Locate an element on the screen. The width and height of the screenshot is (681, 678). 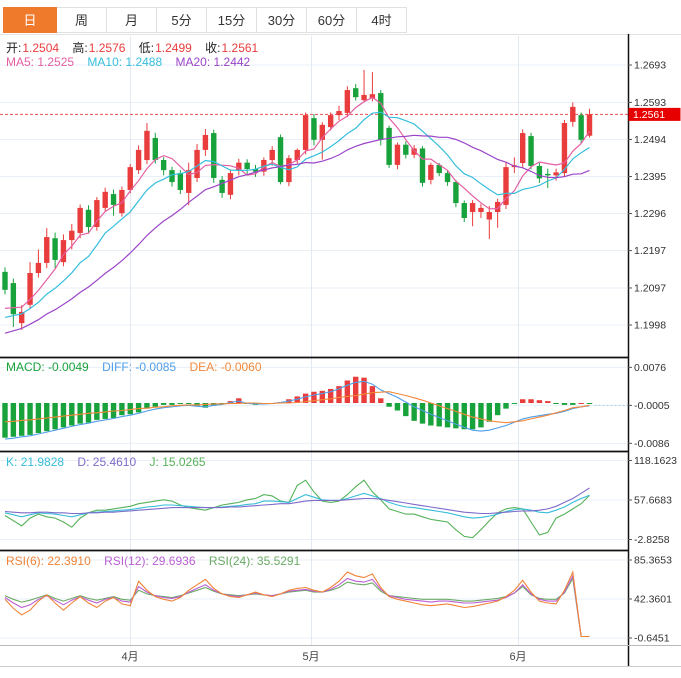
tab-30min: 30分 is located at coordinates (282, 20).